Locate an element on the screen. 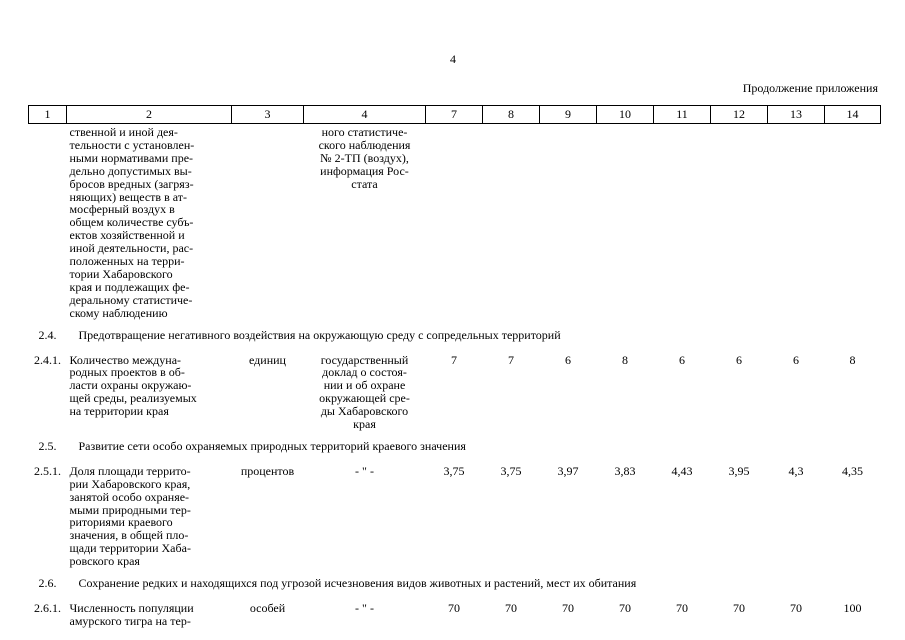 Image resolution: width=905 pixels, height=640 pixels. unit-cell: единиц is located at coordinates (267, 359).